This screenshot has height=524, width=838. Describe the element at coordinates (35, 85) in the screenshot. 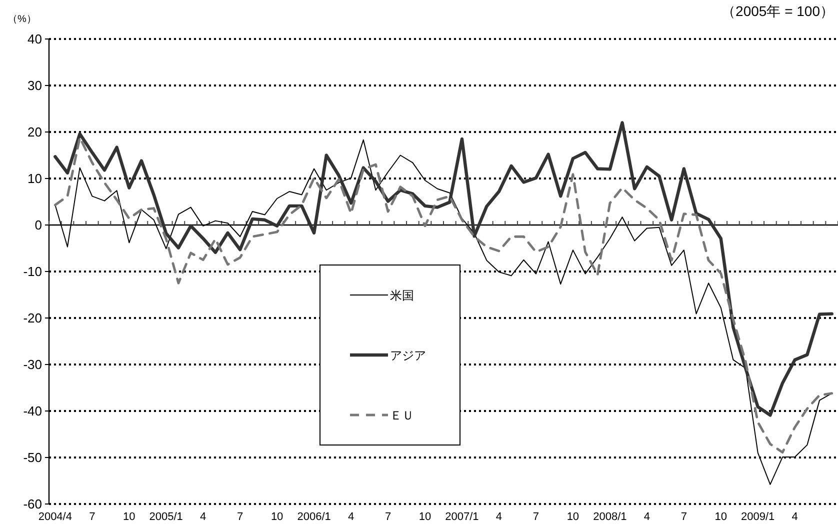

I see `y-tick-label: 30` at that location.